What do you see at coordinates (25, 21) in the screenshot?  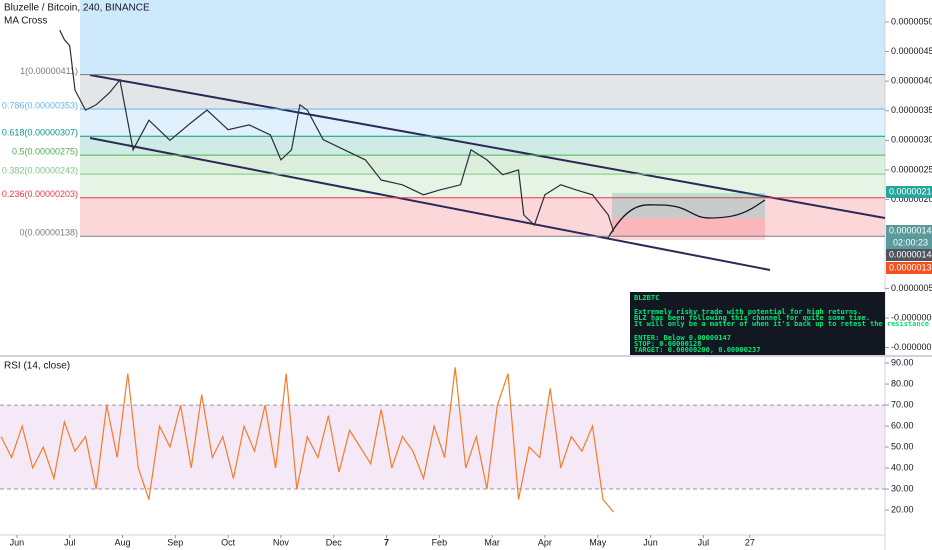 I see `indicator-label: MA Cross` at bounding box center [25, 21].